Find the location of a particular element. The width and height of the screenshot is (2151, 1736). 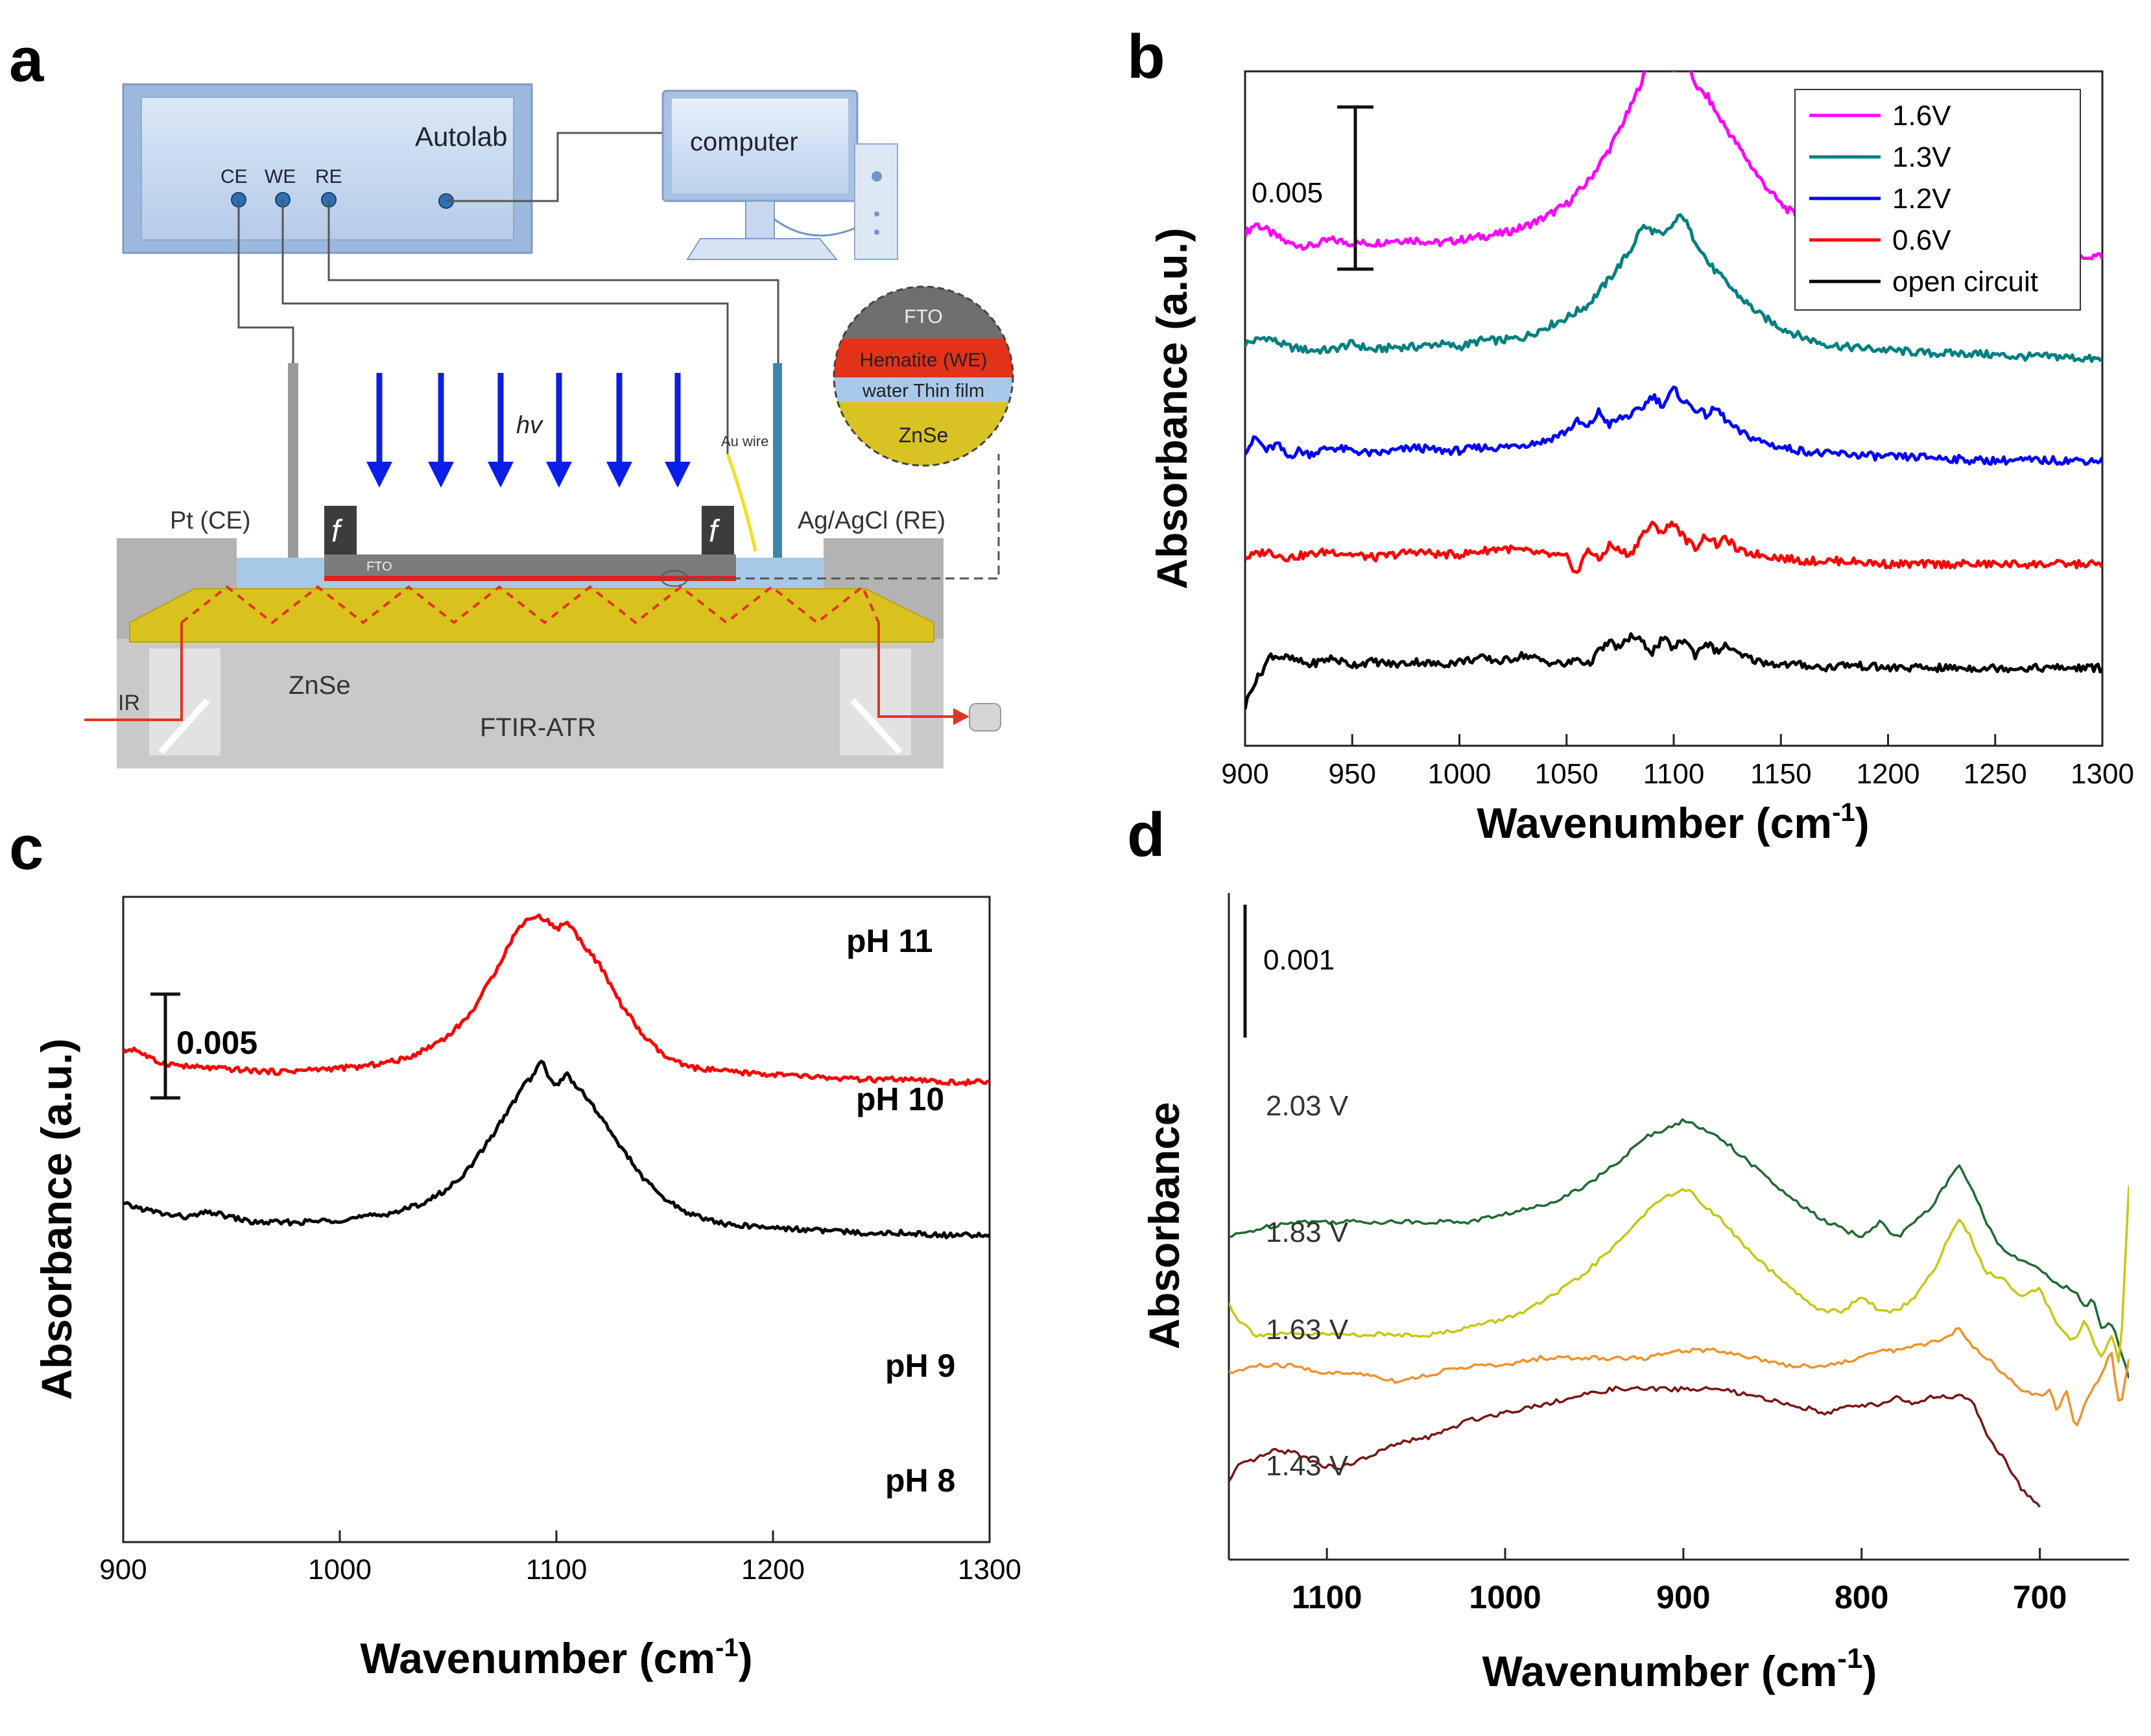

series-line-2-03-v is located at coordinates (1679, 1248).